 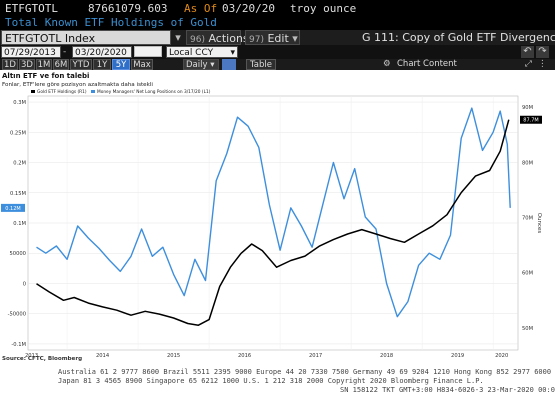 What do you see at coordinates (527, 329) in the screenshot?
I see `right-tick-label: 50M` at bounding box center [527, 329].